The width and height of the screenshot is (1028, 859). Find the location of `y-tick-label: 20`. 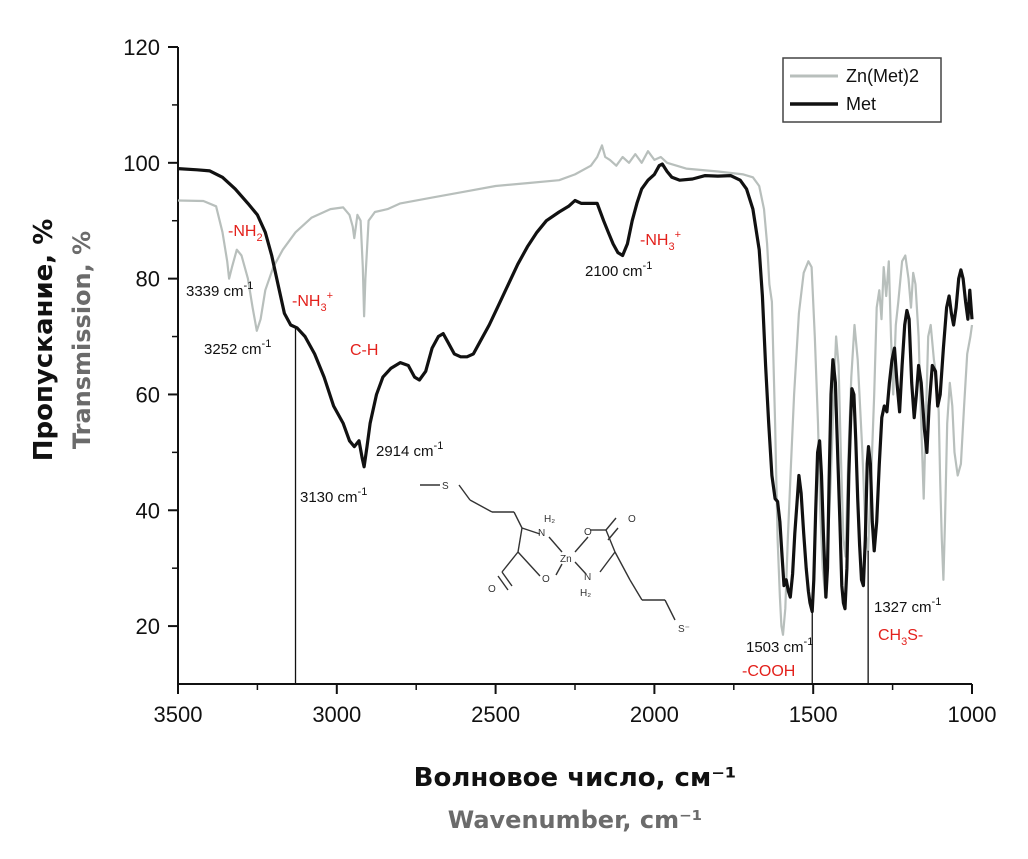

y-tick-label: 20 is located at coordinates (148, 626).